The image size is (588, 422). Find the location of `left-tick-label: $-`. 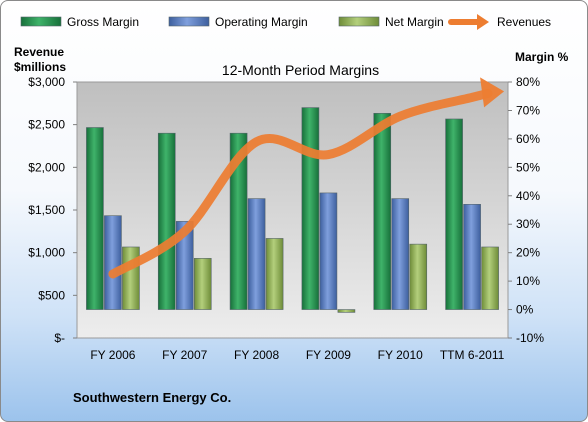

left-tick-label: $- is located at coordinates (59, 338).